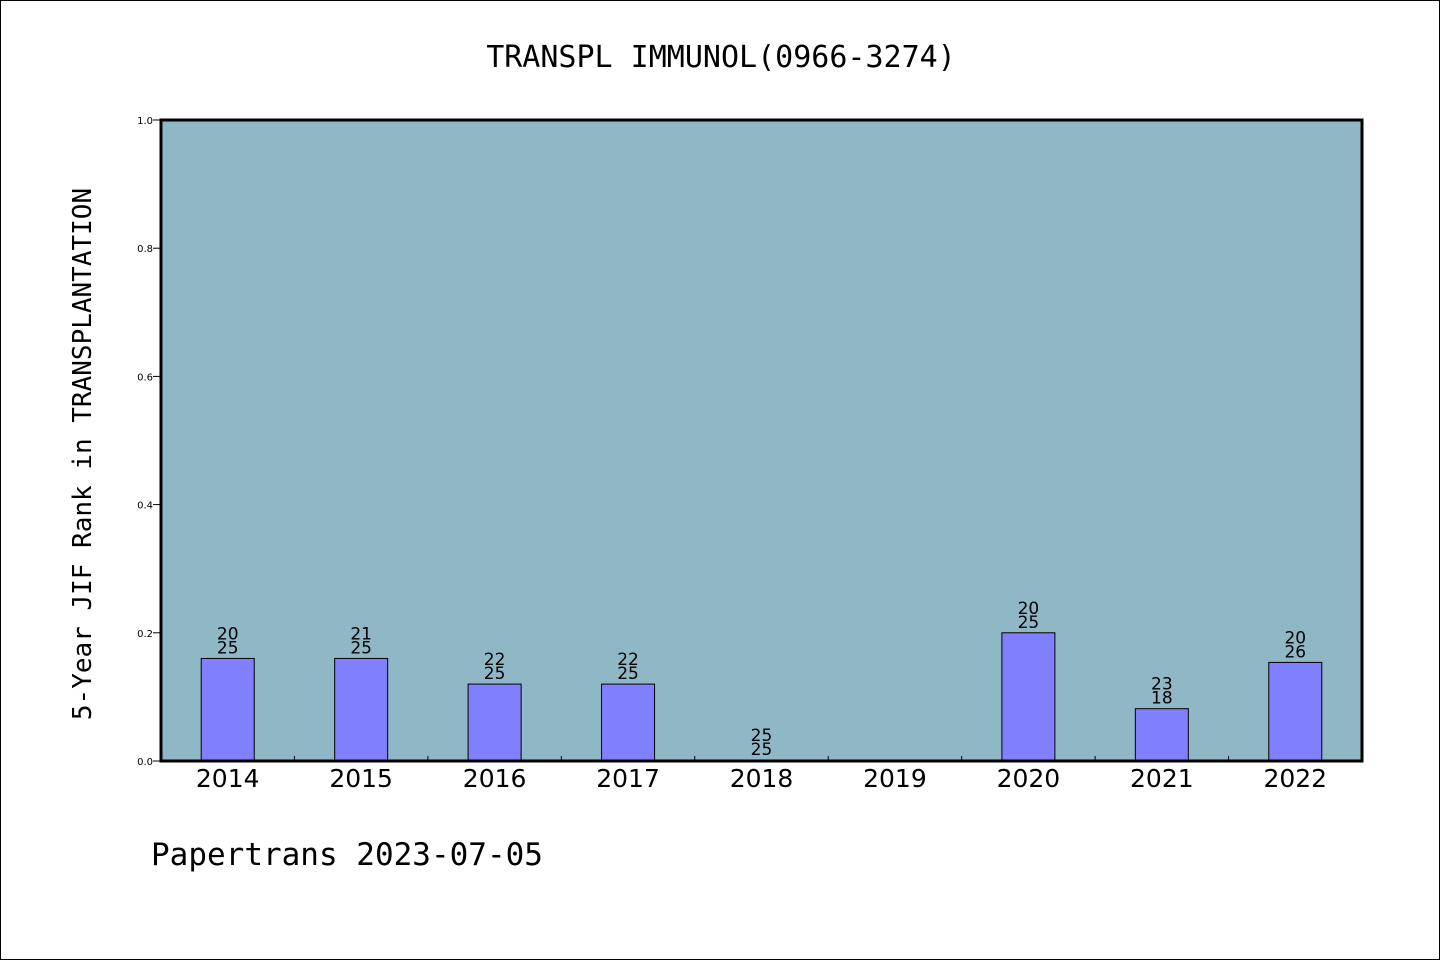 The height and width of the screenshot is (961, 1440). Describe the element at coordinates (149, 442) in the screenshot. I see `y-axis: 0.0 0.2 0.4 0.6 0.8 1.0` at that location.